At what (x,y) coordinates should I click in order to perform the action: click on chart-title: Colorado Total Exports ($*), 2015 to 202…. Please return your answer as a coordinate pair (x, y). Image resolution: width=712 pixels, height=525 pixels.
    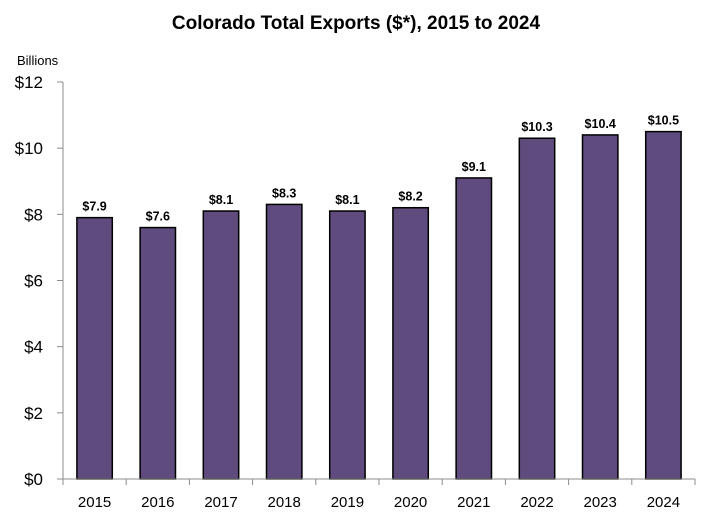
    Looking at the image, I should click on (356, 23).